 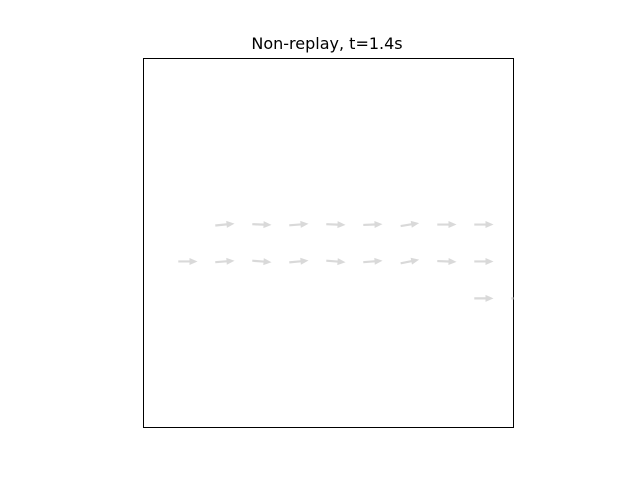 I want to click on arrow-layer, so click(x=346, y=261).